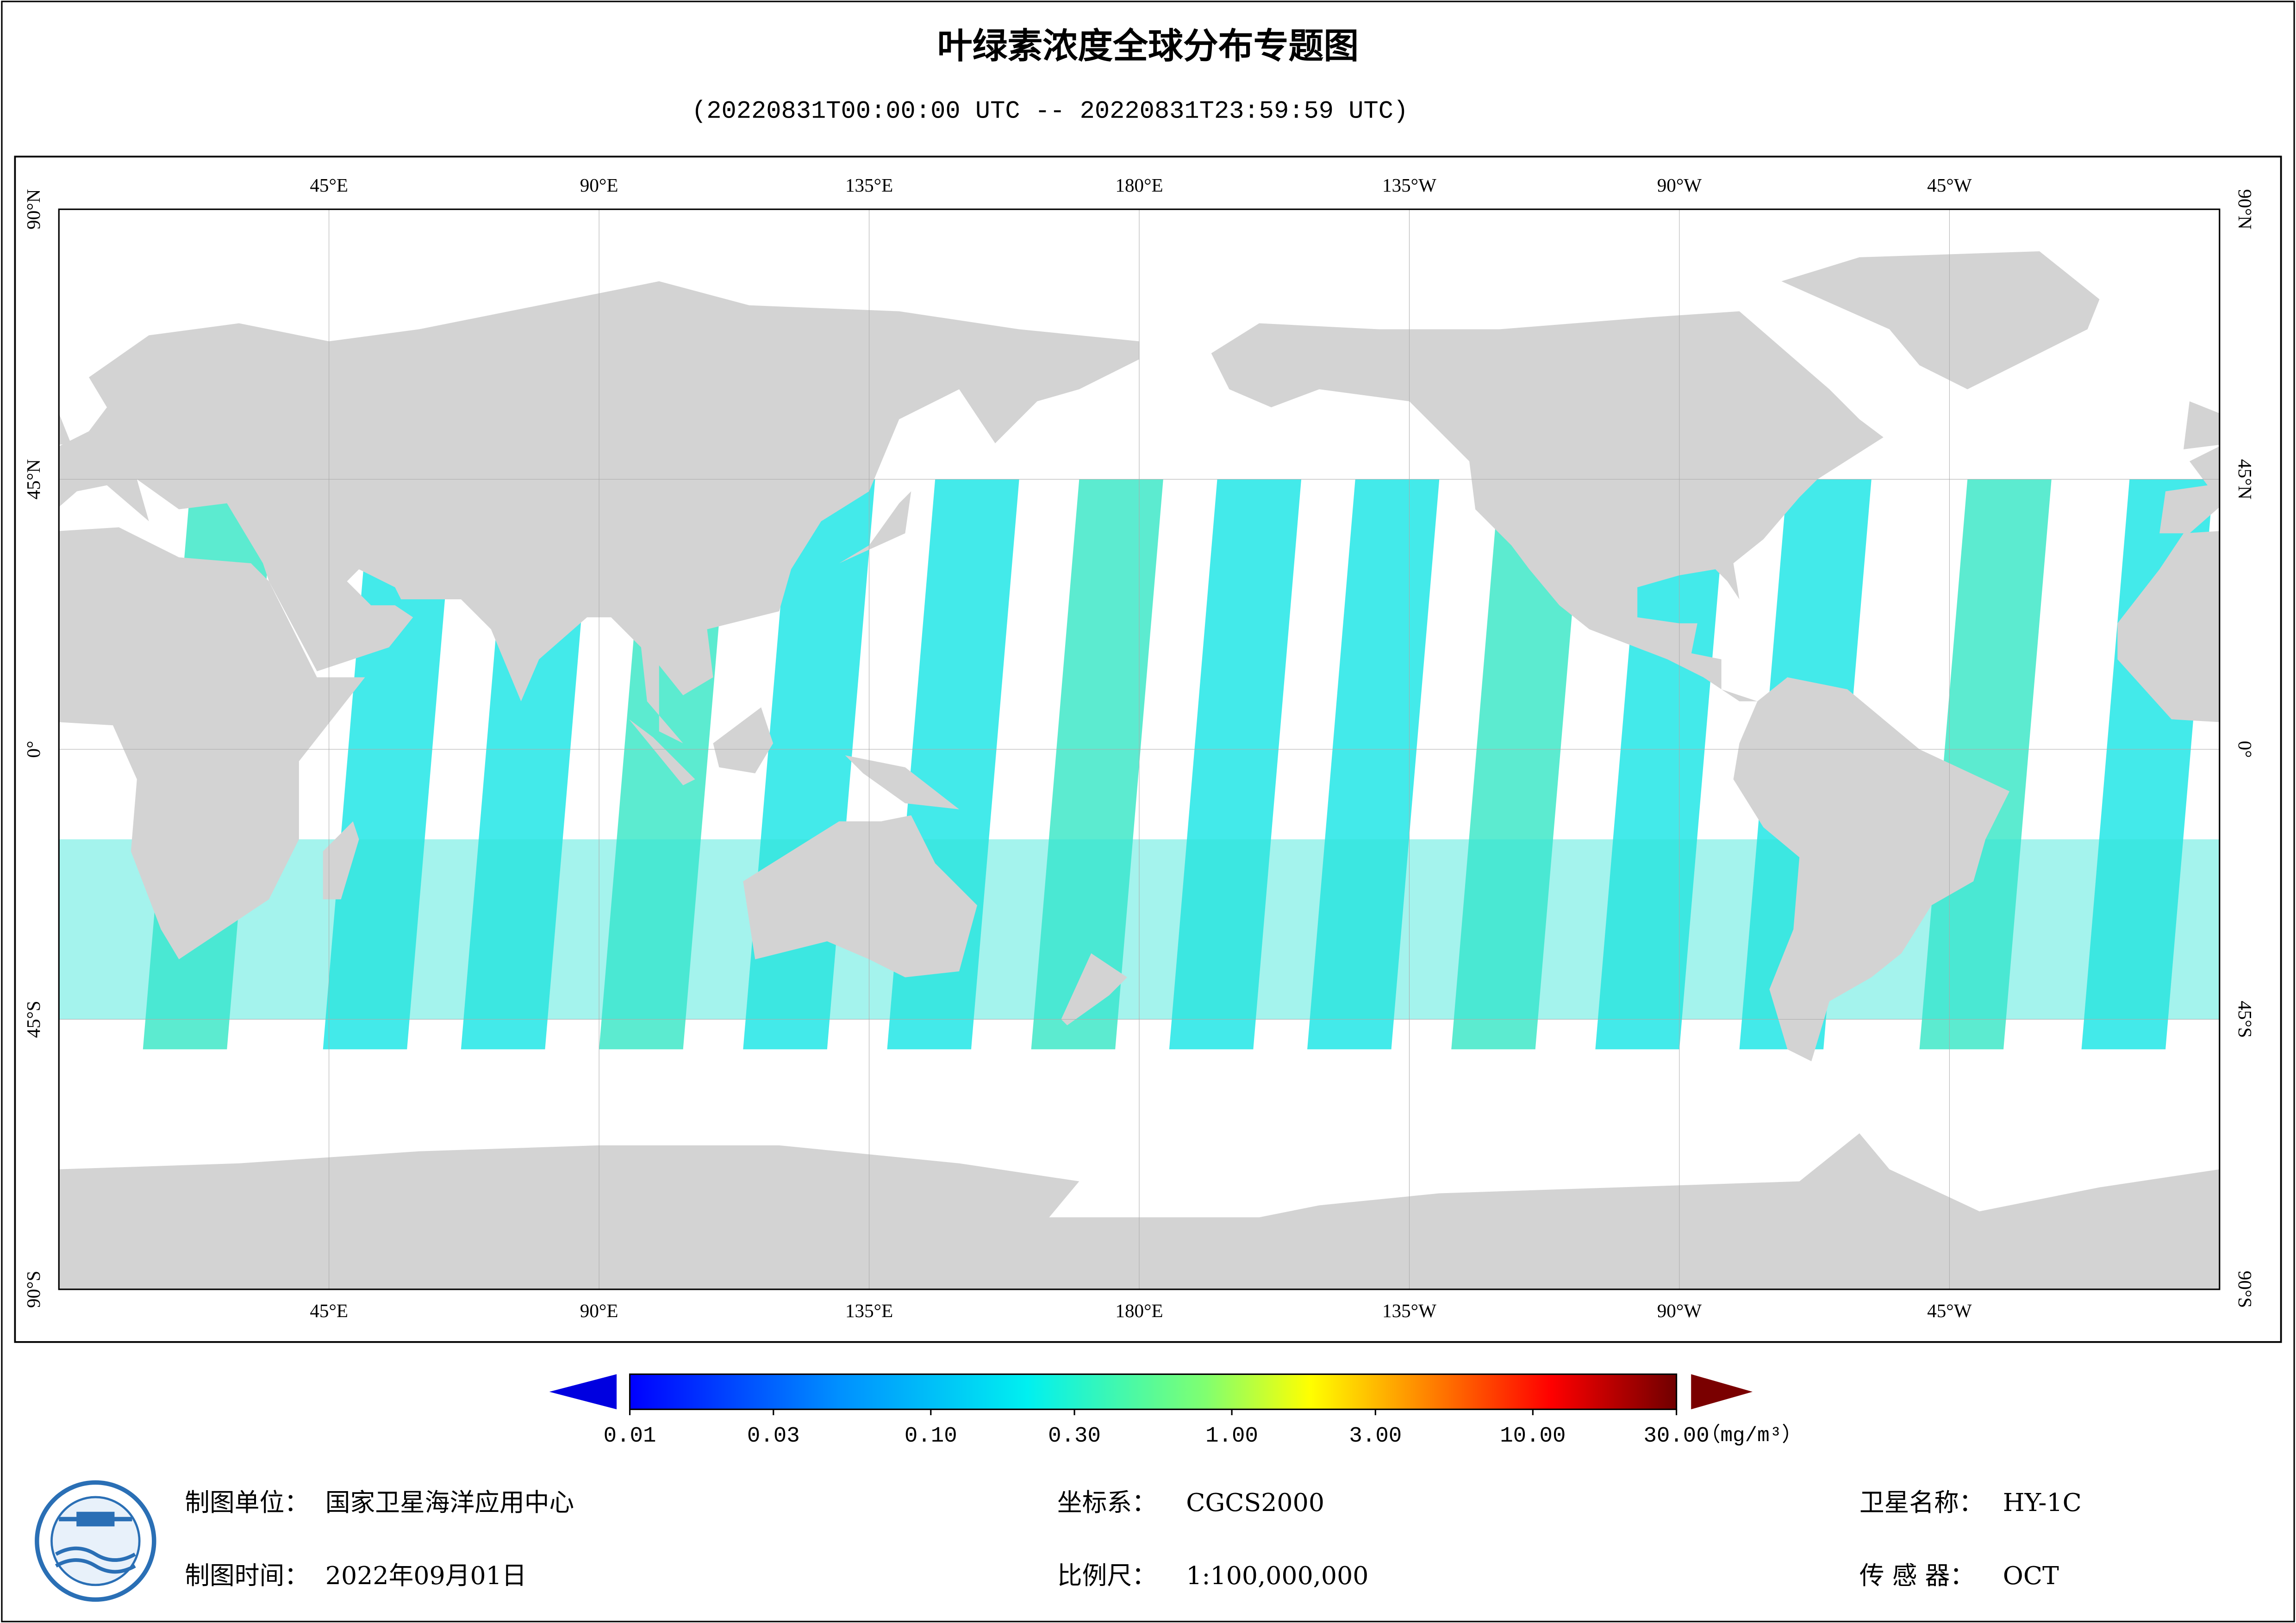  I want to click on sensor-label: 传 感 器：, so click(1917, 1575).